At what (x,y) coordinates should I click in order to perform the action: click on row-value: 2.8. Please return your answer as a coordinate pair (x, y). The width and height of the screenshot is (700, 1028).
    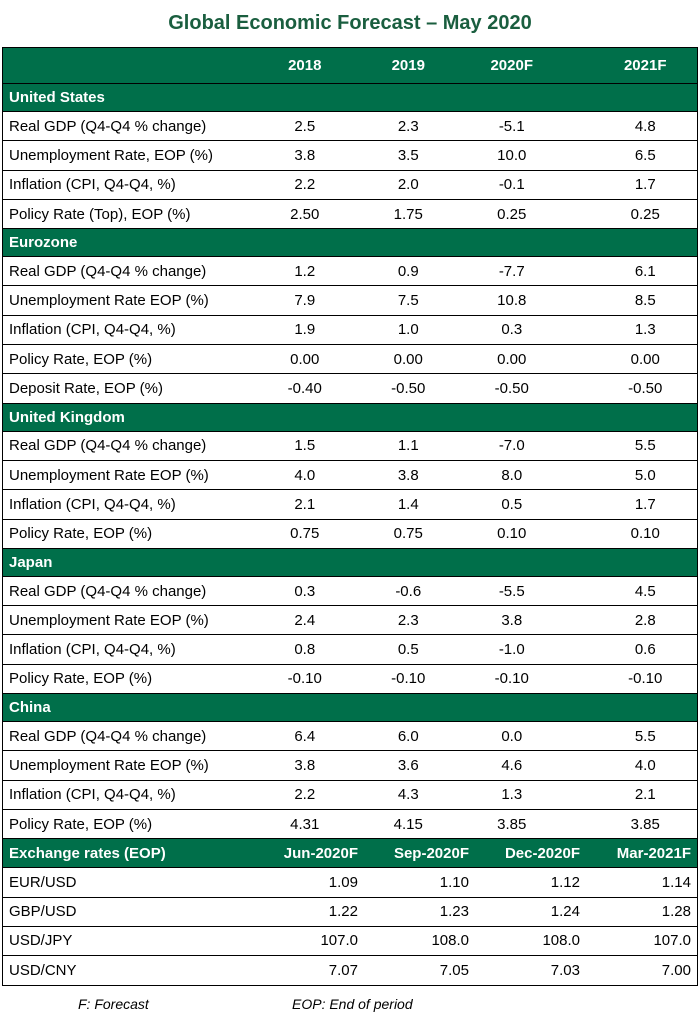
    Looking at the image, I should click on (645, 620).